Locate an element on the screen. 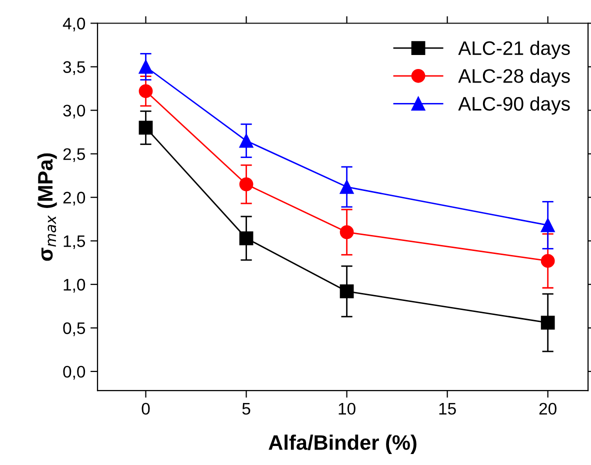 The width and height of the screenshot is (591, 465). x-tick-label: 5 is located at coordinates (246, 409).